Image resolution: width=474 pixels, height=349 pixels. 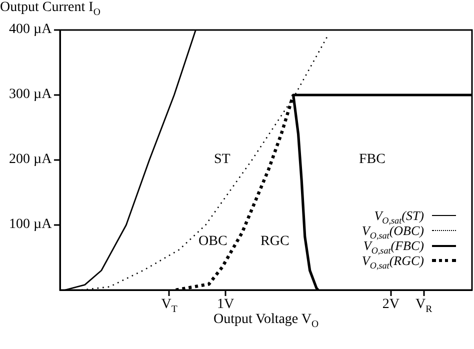 What do you see at coordinates (275, 242) in the screenshot?
I see `annotation: RGC` at bounding box center [275, 242].